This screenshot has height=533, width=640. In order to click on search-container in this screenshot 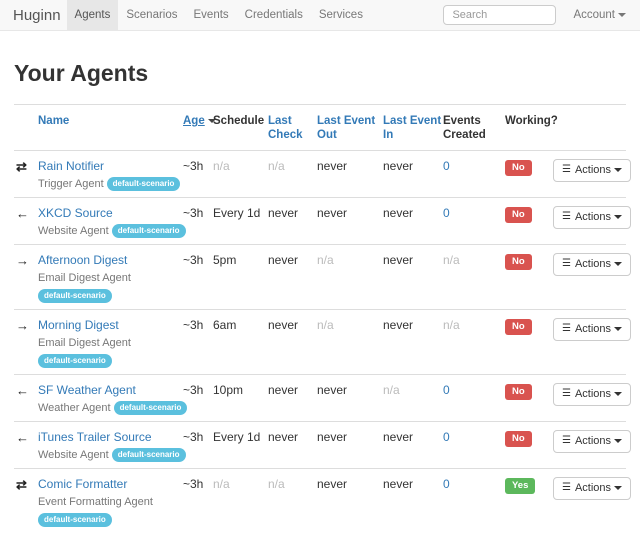, I will do `click(499, 15)`.